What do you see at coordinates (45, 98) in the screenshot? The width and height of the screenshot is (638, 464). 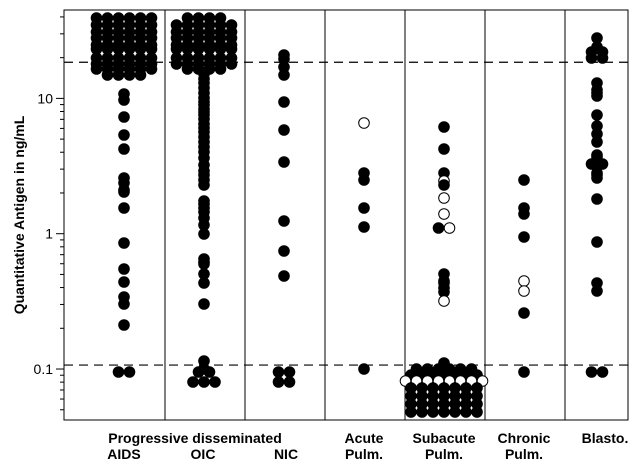 I see `y-tick-label: 10` at bounding box center [45, 98].